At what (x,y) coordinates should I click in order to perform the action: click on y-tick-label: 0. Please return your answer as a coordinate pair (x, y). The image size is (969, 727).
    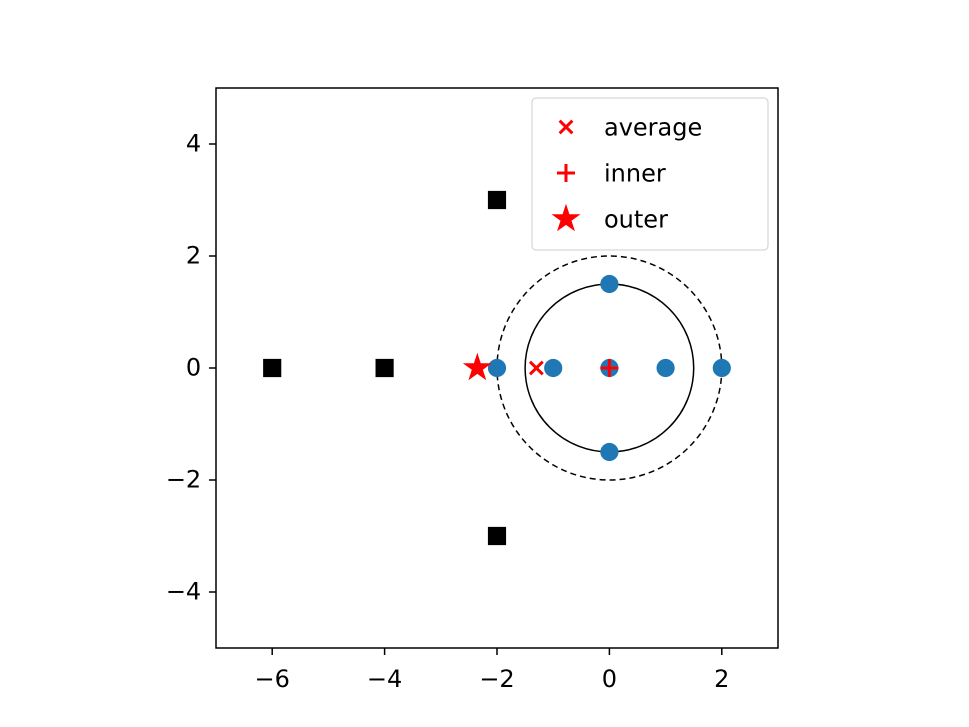
    Looking at the image, I should click on (194, 368).